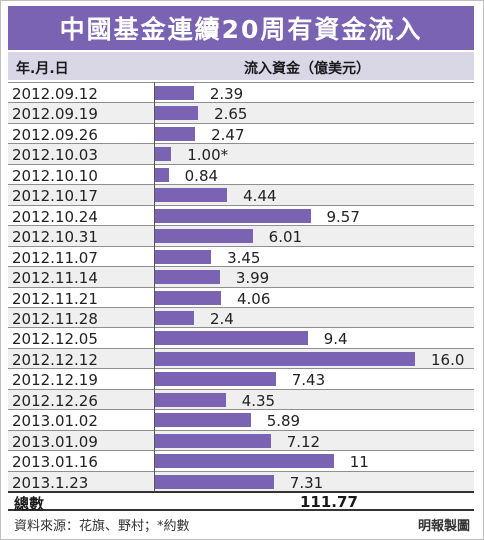 This screenshot has width=484, height=540. Describe the element at coordinates (303, 441) in the screenshot. I see `value-label: 7.12` at that location.